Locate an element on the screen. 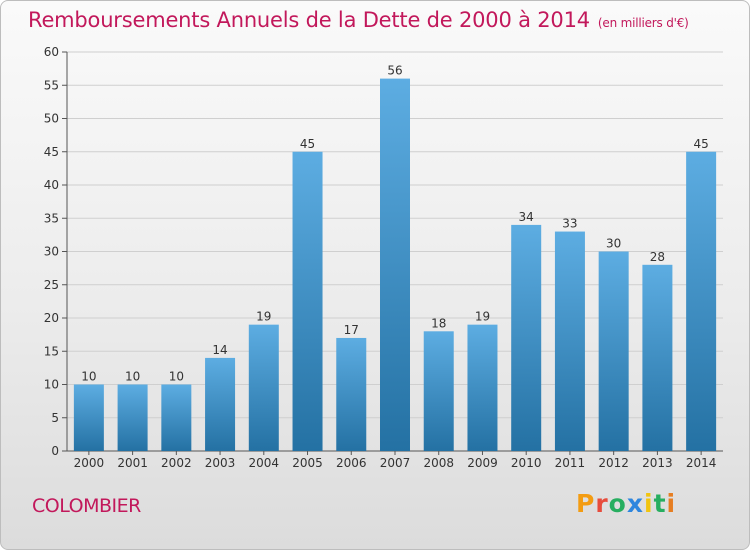  logo-letter: r is located at coordinates (602, 503).